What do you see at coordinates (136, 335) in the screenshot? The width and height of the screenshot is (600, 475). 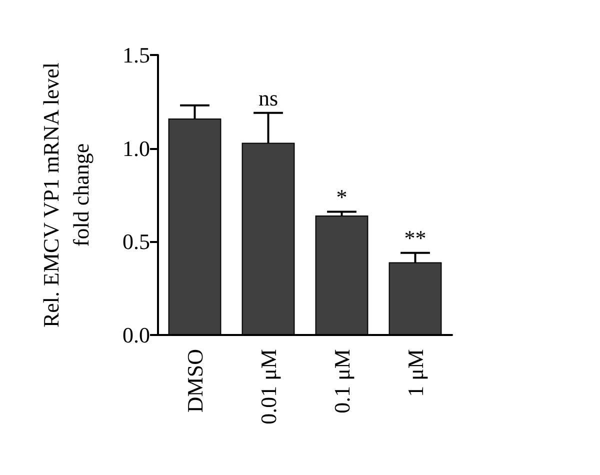 I see `y-tick-label: 0.0` at bounding box center [136, 335].